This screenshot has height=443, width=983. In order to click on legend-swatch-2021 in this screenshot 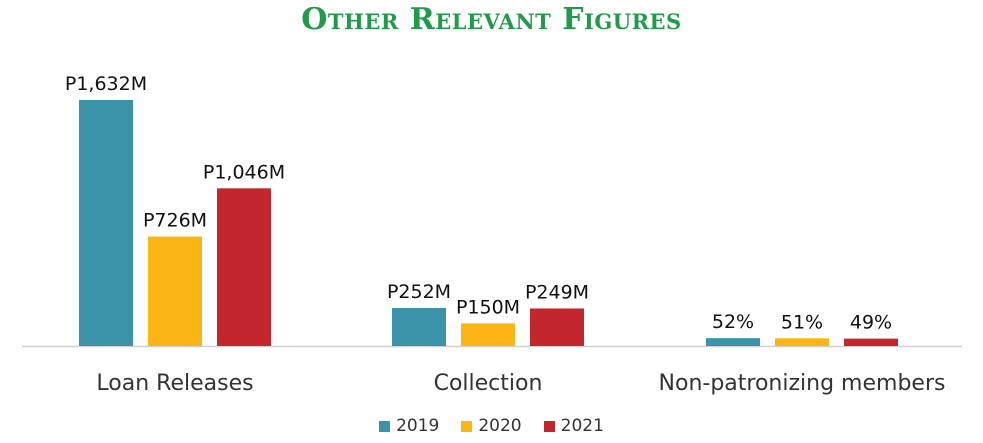, I will do `click(549, 426)`.